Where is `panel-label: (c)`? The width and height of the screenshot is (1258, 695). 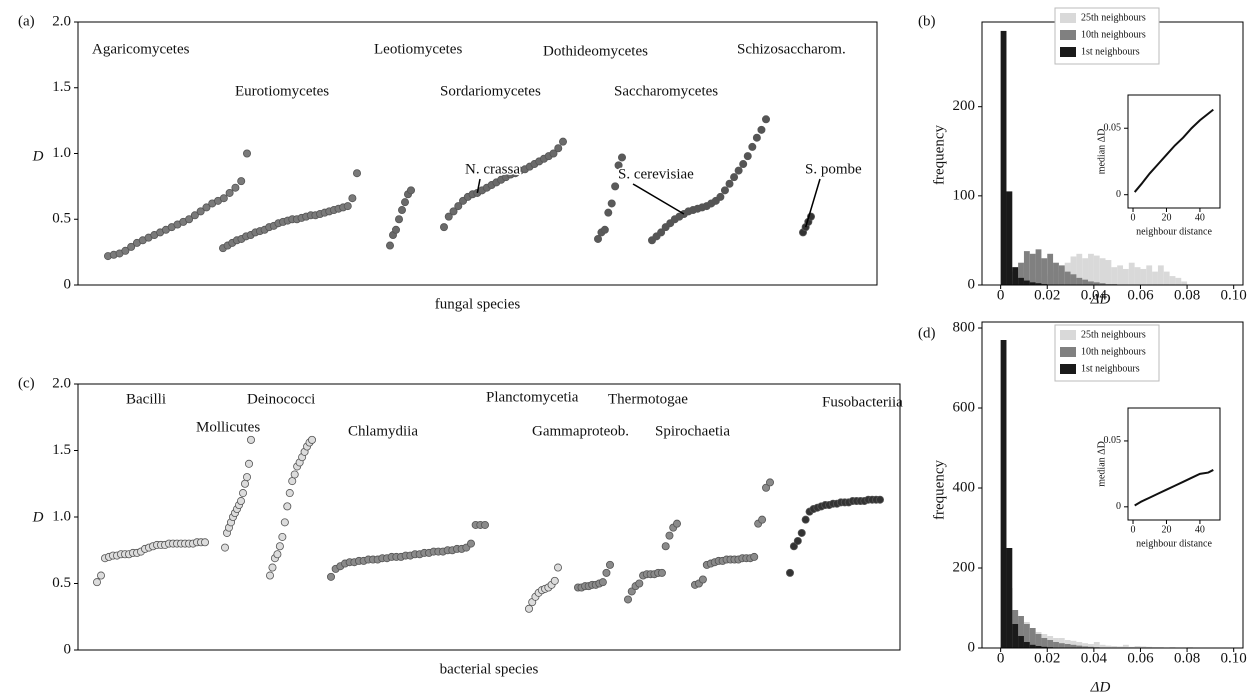 panel-label: (c) is located at coordinates (26, 383).